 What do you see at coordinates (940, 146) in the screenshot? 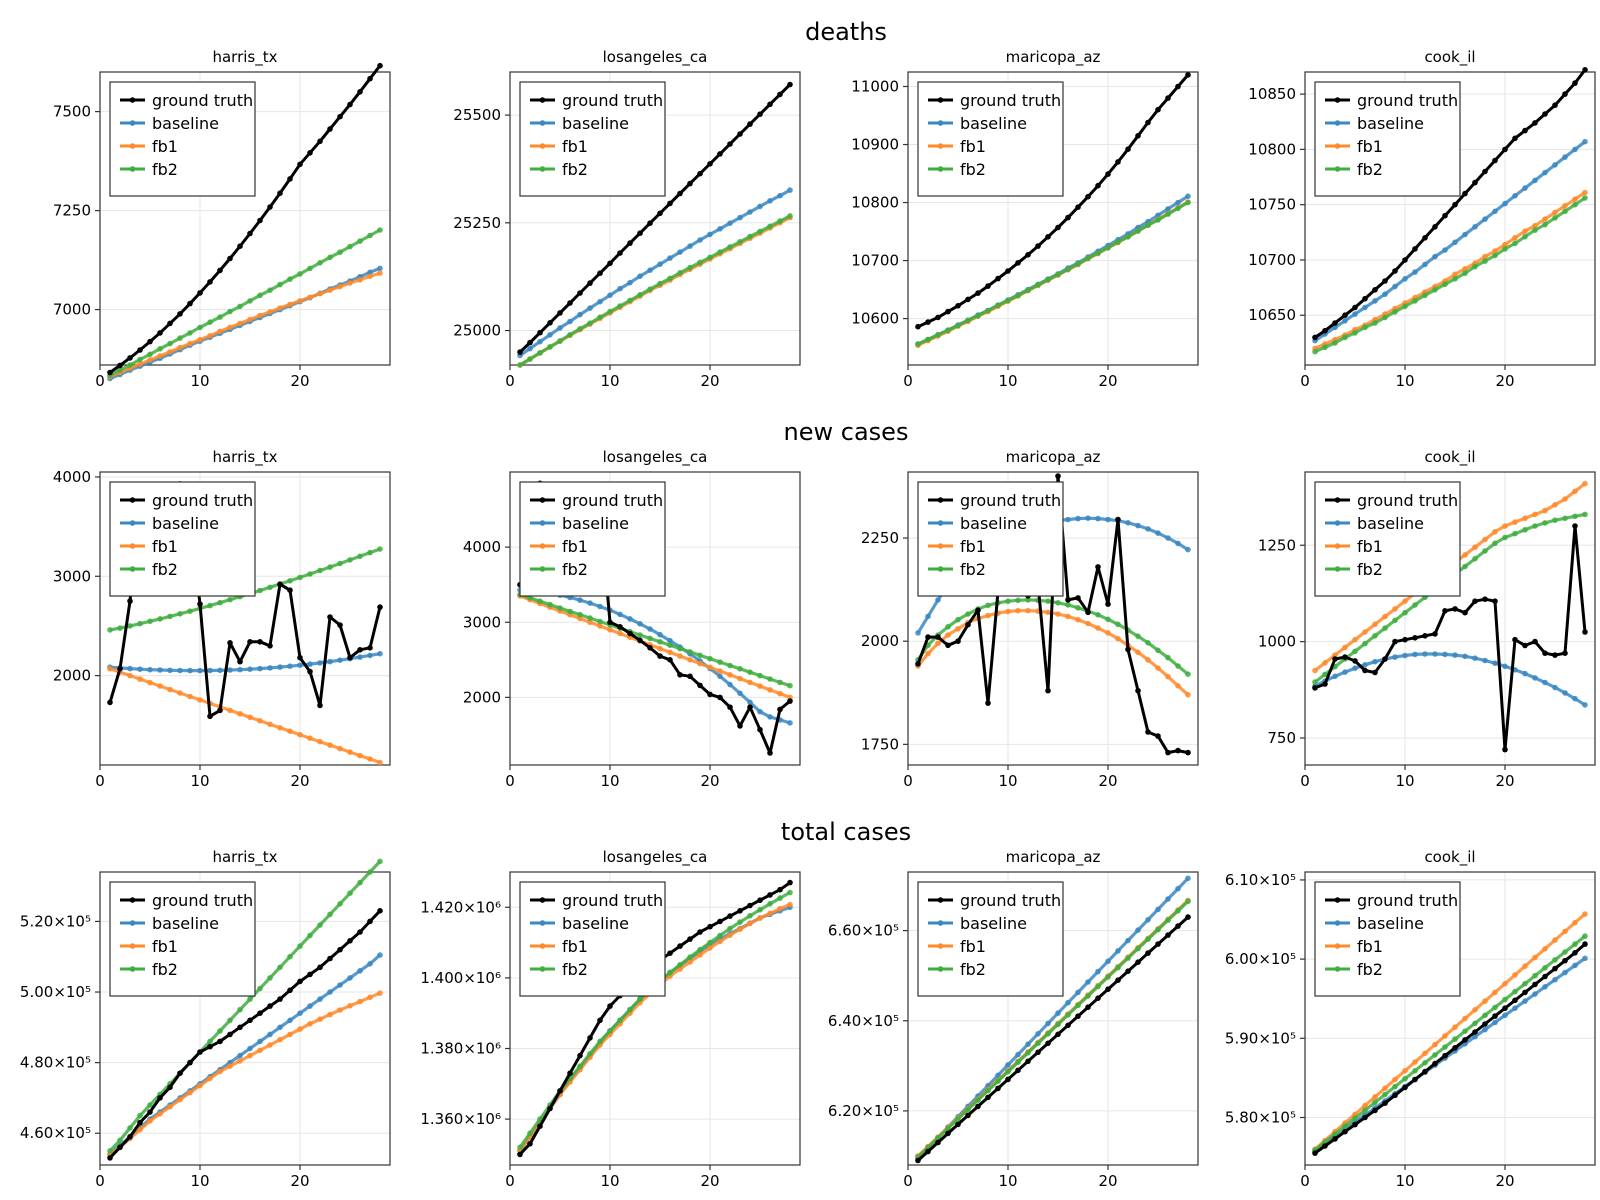
I see `chart-2-legend-marker-fb1` at bounding box center [940, 146].